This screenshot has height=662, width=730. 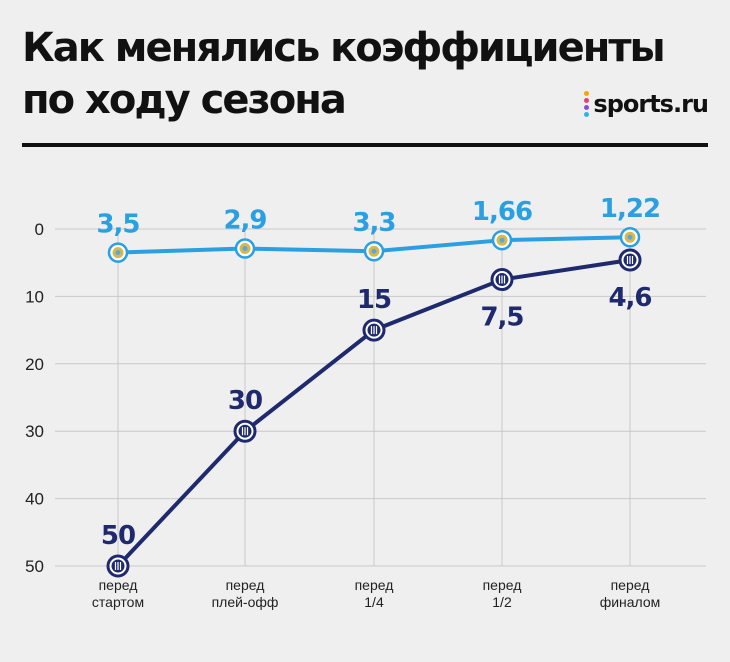 What do you see at coordinates (344, 74) in the screenshot?
I see `page-title: Как менялись коэффициенты по ходу сезона` at bounding box center [344, 74].